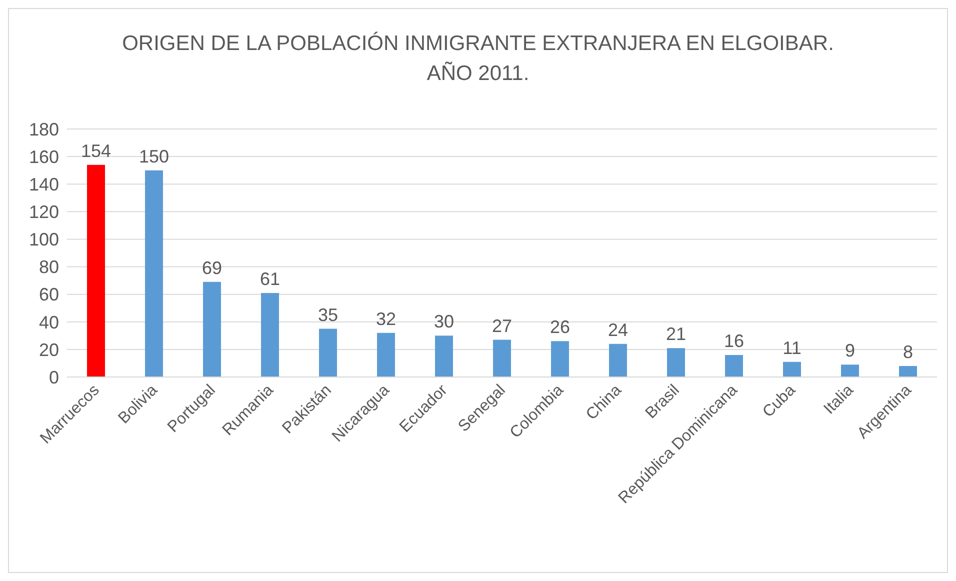 The width and height of the screenshot is (956, 581). I want to click on y-tick-label: 140, so click(43, 184).